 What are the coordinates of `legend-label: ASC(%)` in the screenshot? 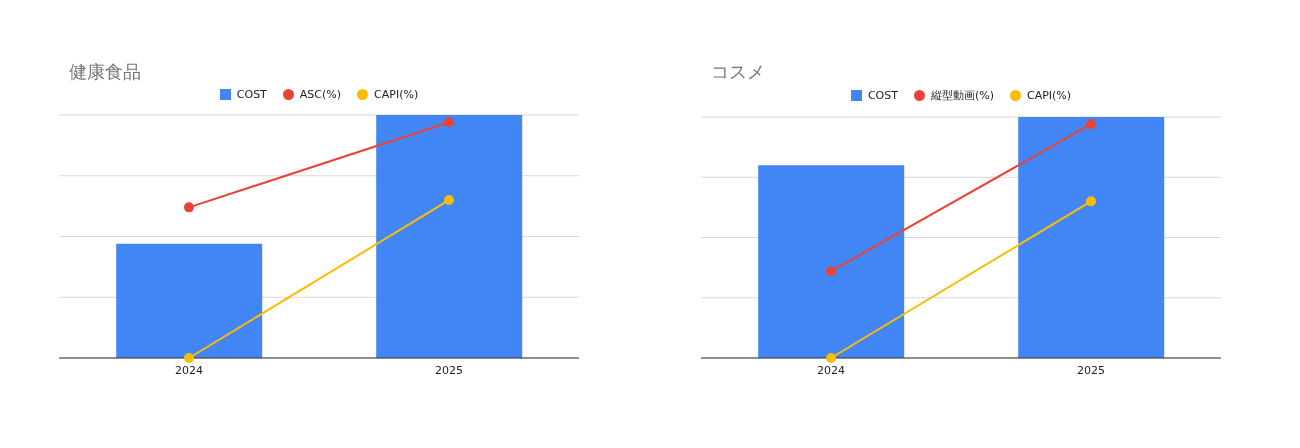 It's located at (320, 94).